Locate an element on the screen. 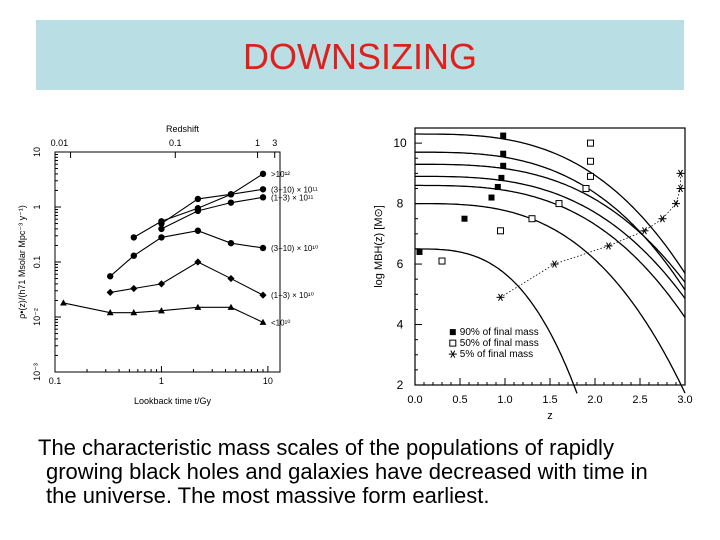 Image resolution: width=720 pixels, height=540 pixels. legend-label: 50% of final mass is located at coordinates (499, 343).